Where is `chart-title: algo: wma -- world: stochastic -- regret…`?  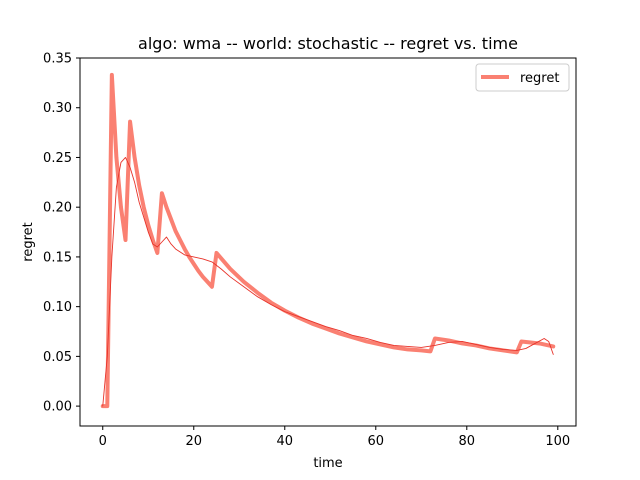 chart-title: algo: wma -- world: stochastic -- regret… is located at coordinates (328, 43).